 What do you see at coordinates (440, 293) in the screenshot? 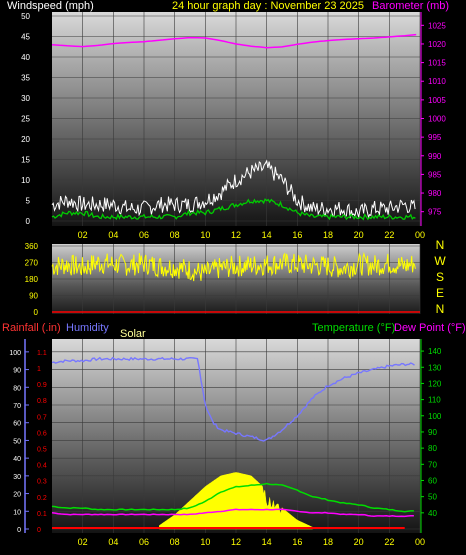
I see `compass-label: E` at bounding box center [440, 293].